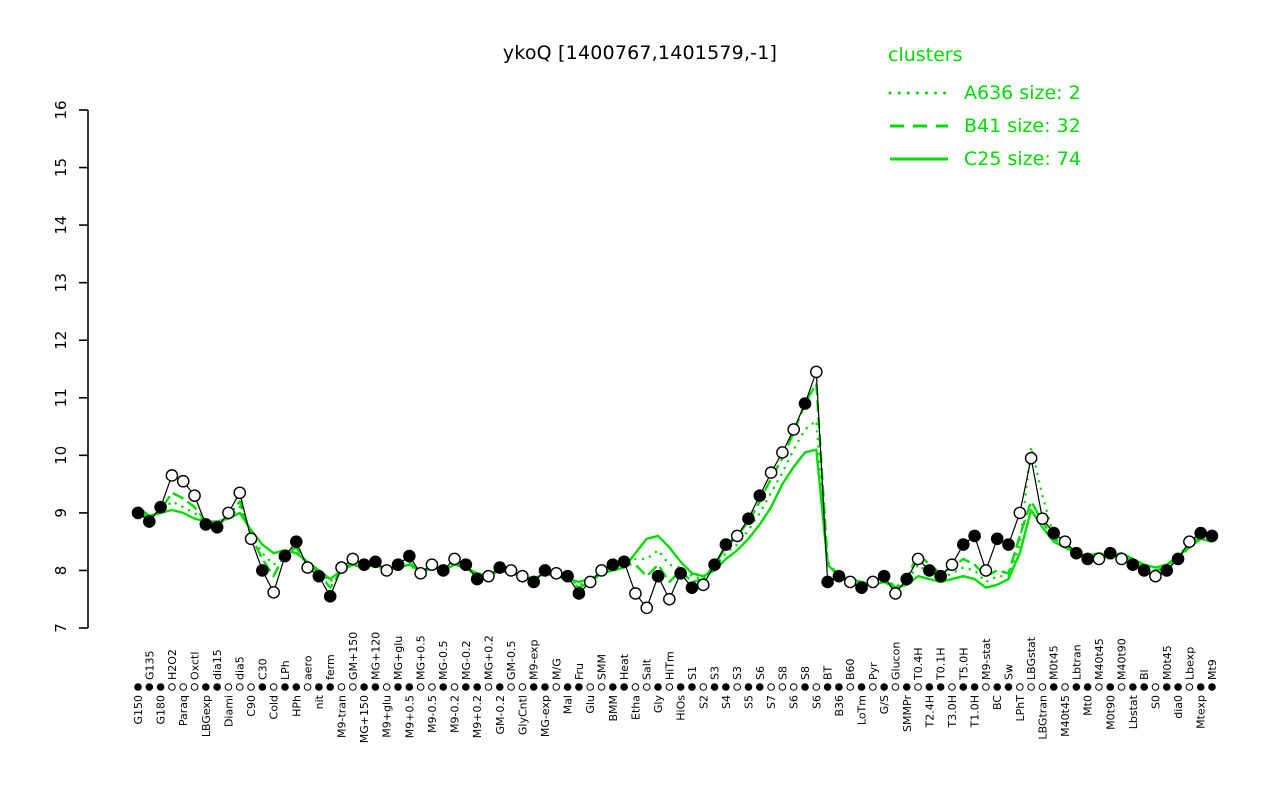 The height and width of the screenshot is (800, 1280). I want to click on legend-item-label: A636 size: 2, so click(1022, 92).